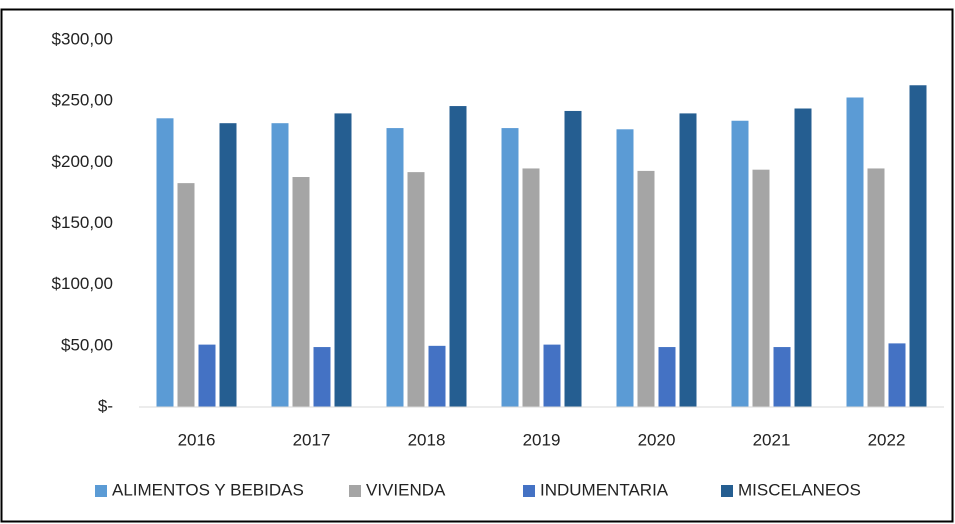 The height and width of the screenshot is (524, 955). I want to click on x-tick-label: 2017, so click(312, 439).